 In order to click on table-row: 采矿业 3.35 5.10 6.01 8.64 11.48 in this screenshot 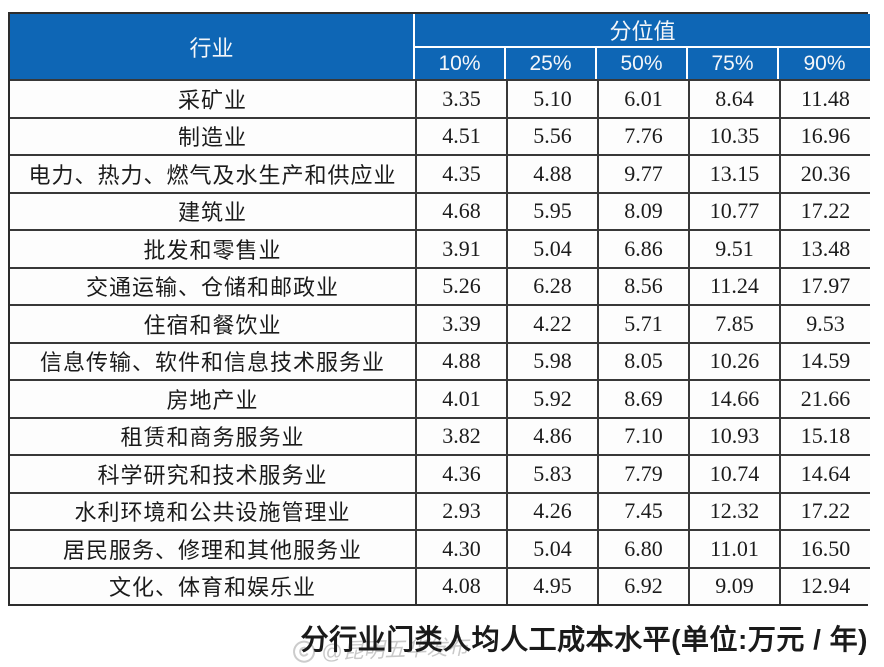, I will do `click(440, 98)`.